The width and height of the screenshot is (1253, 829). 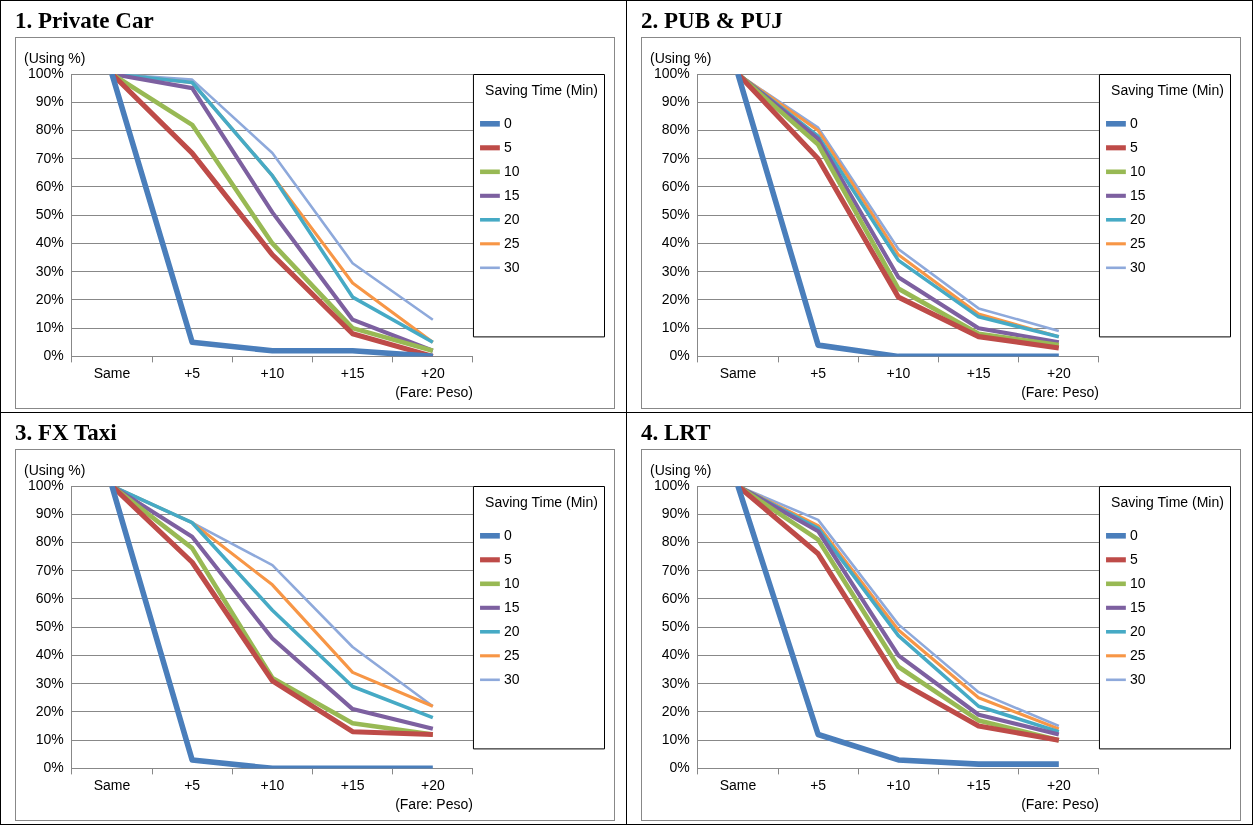 What do you see at coordinates (66, 433) in the screenshot?
I see `chart-title: 3. FX Taxi` at bounding box center [66, 433].